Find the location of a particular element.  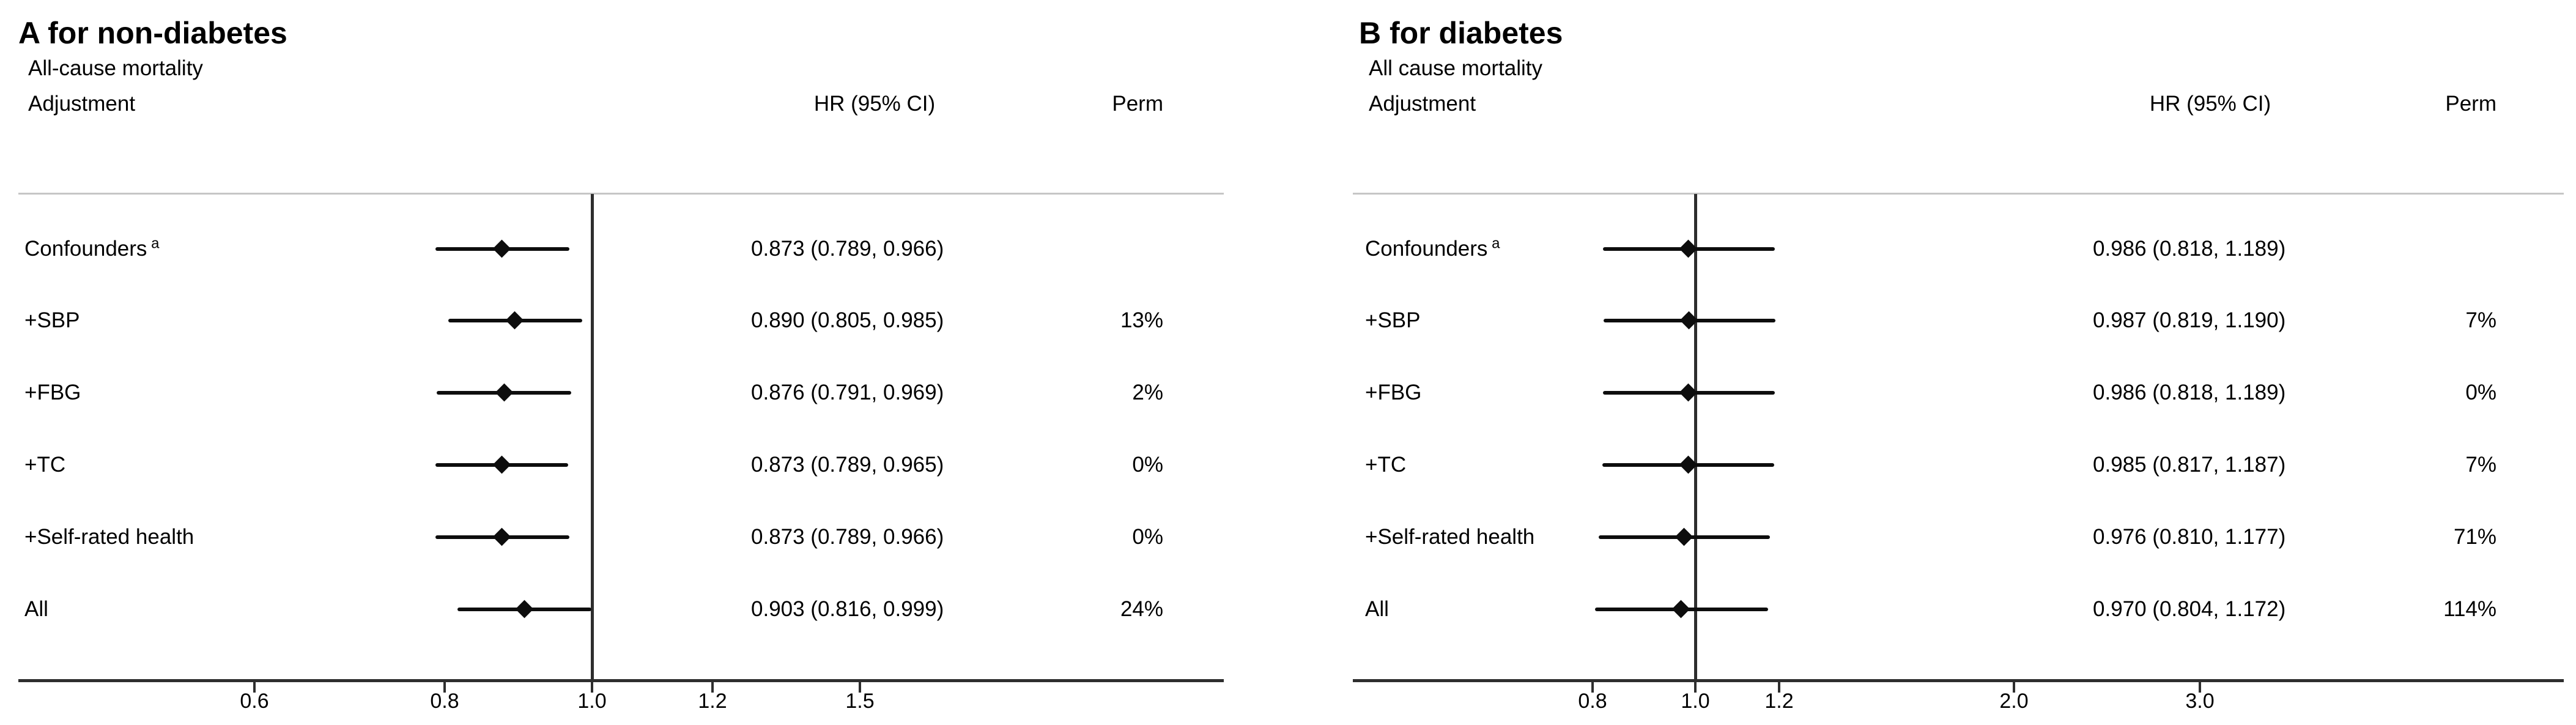

panel-b-perm-value: 114% is located at coordinates (2469, 609).